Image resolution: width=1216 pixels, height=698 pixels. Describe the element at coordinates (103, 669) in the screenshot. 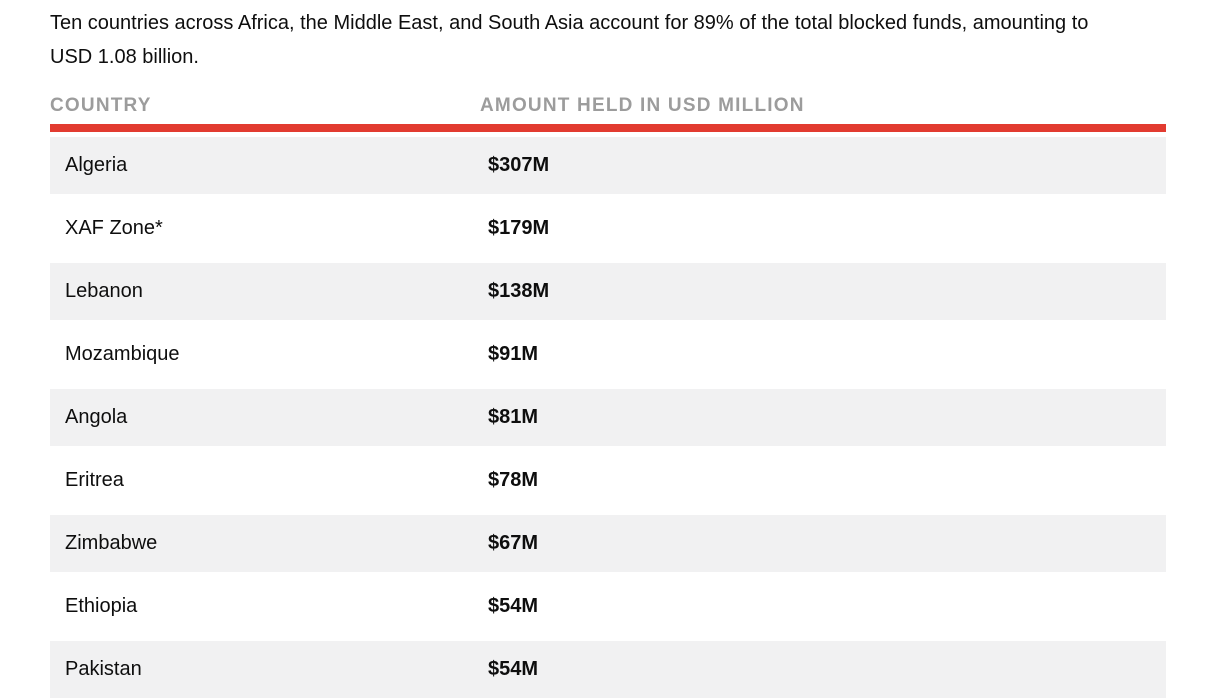

I see `country-cell: Pakistan` at that location.